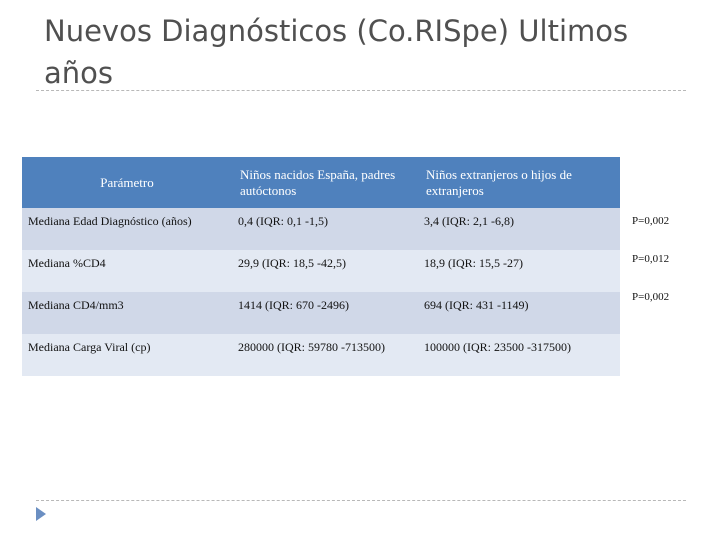 This screenshot has width=720, height=540. What do you see at coordinates (41, 514) in the screenshot?
I see `bullet-icon` at bounding box center [41, 514].